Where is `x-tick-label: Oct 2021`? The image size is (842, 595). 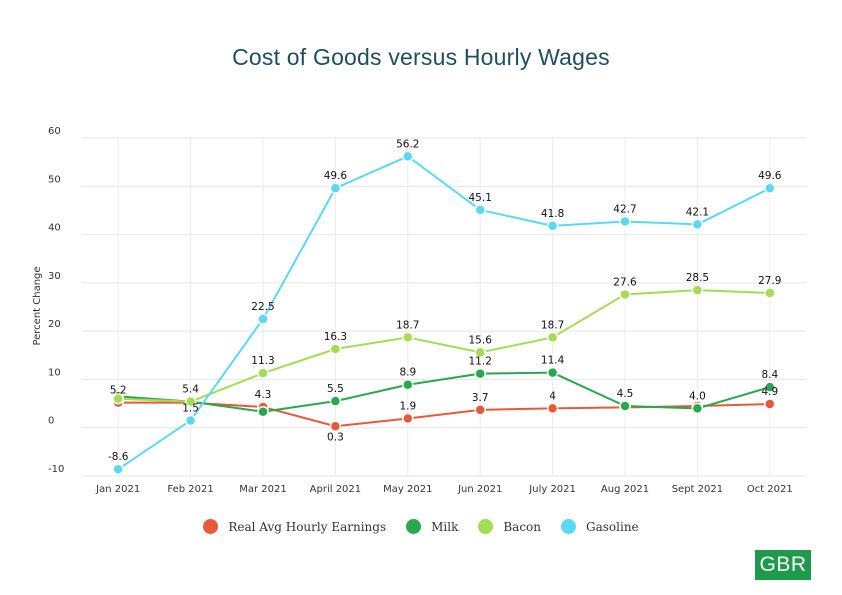
x-tick-label: Oct 2021 is located at coordinates (770, 489).